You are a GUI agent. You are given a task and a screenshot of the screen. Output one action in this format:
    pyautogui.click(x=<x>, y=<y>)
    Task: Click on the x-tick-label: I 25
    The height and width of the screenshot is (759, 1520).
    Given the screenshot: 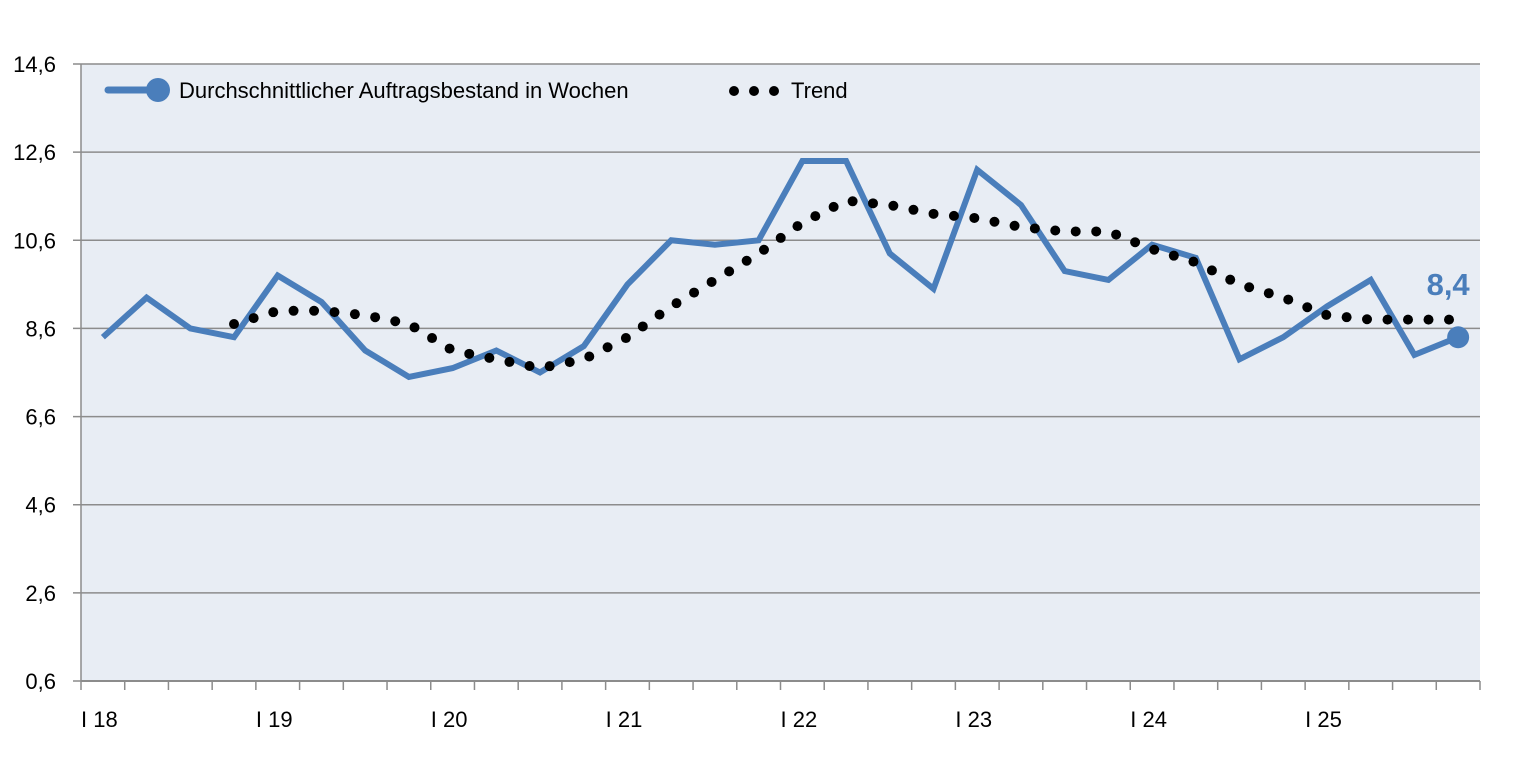 What is the action you would take?
    pyautogui.click(x=1323, y=719)
    